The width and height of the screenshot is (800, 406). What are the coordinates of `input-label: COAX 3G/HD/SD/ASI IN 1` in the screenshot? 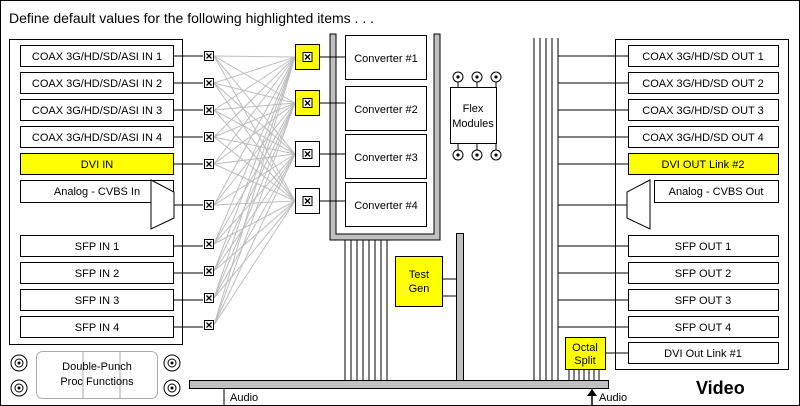 It's located at (97, 57).